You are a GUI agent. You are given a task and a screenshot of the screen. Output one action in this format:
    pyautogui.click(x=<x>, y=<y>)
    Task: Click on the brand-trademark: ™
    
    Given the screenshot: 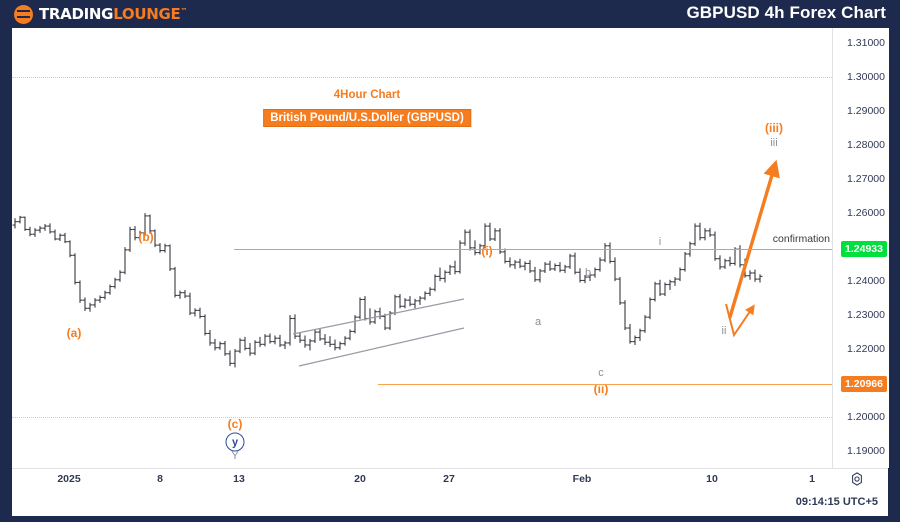 What is the action you would take?
    pyautogui.click(x=184, y=11)
    